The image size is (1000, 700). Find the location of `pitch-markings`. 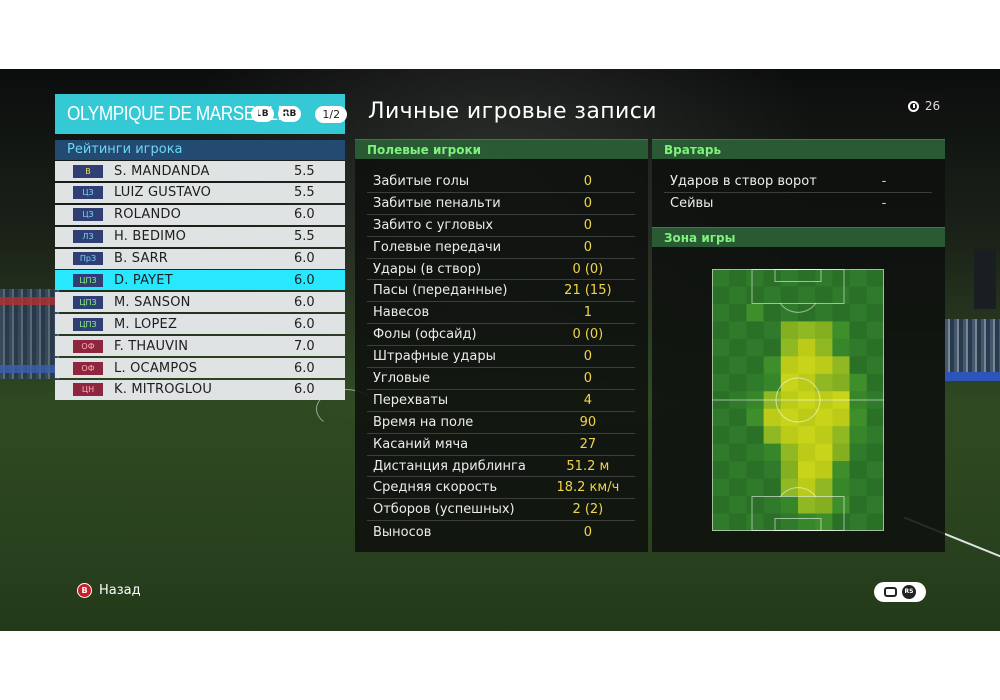

pitch-markings is located at coordinates (798, 400).